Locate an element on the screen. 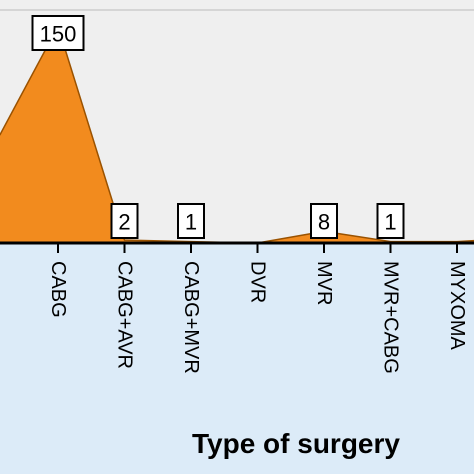 The height and width of the screenshot is (474, 474). x-tick-label: MVR is located at coordinates (324, 283).